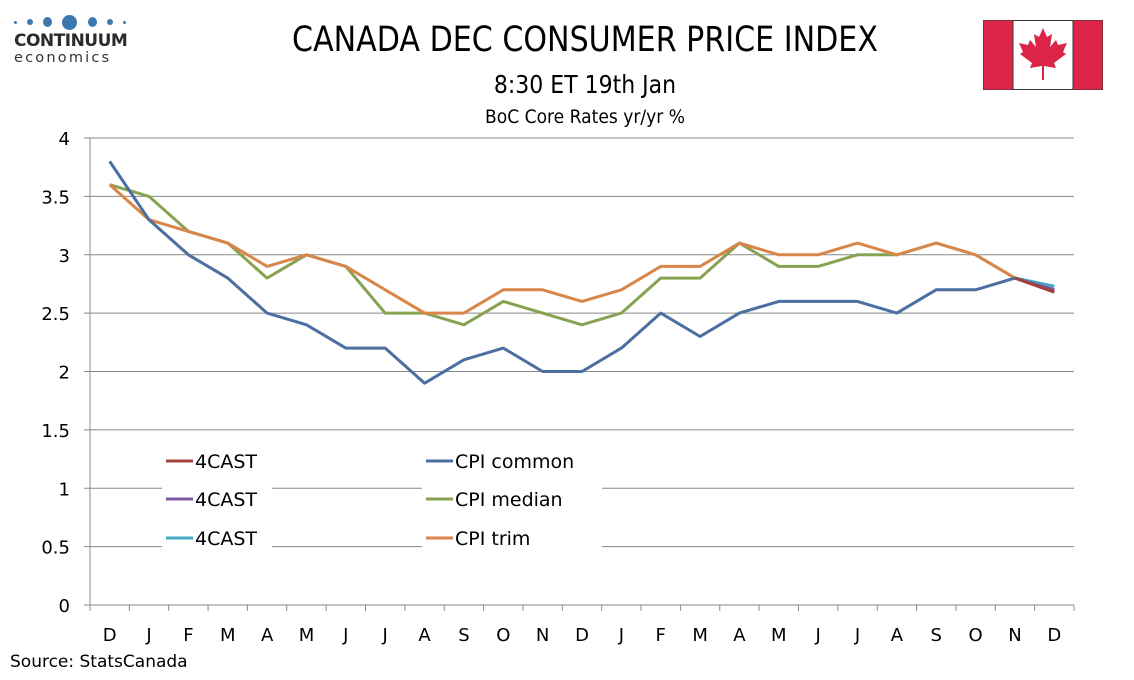  Describe the element at coordinates (99, 662) in the screenshot. I see `source-note: Source: StatsCanada` at that location.